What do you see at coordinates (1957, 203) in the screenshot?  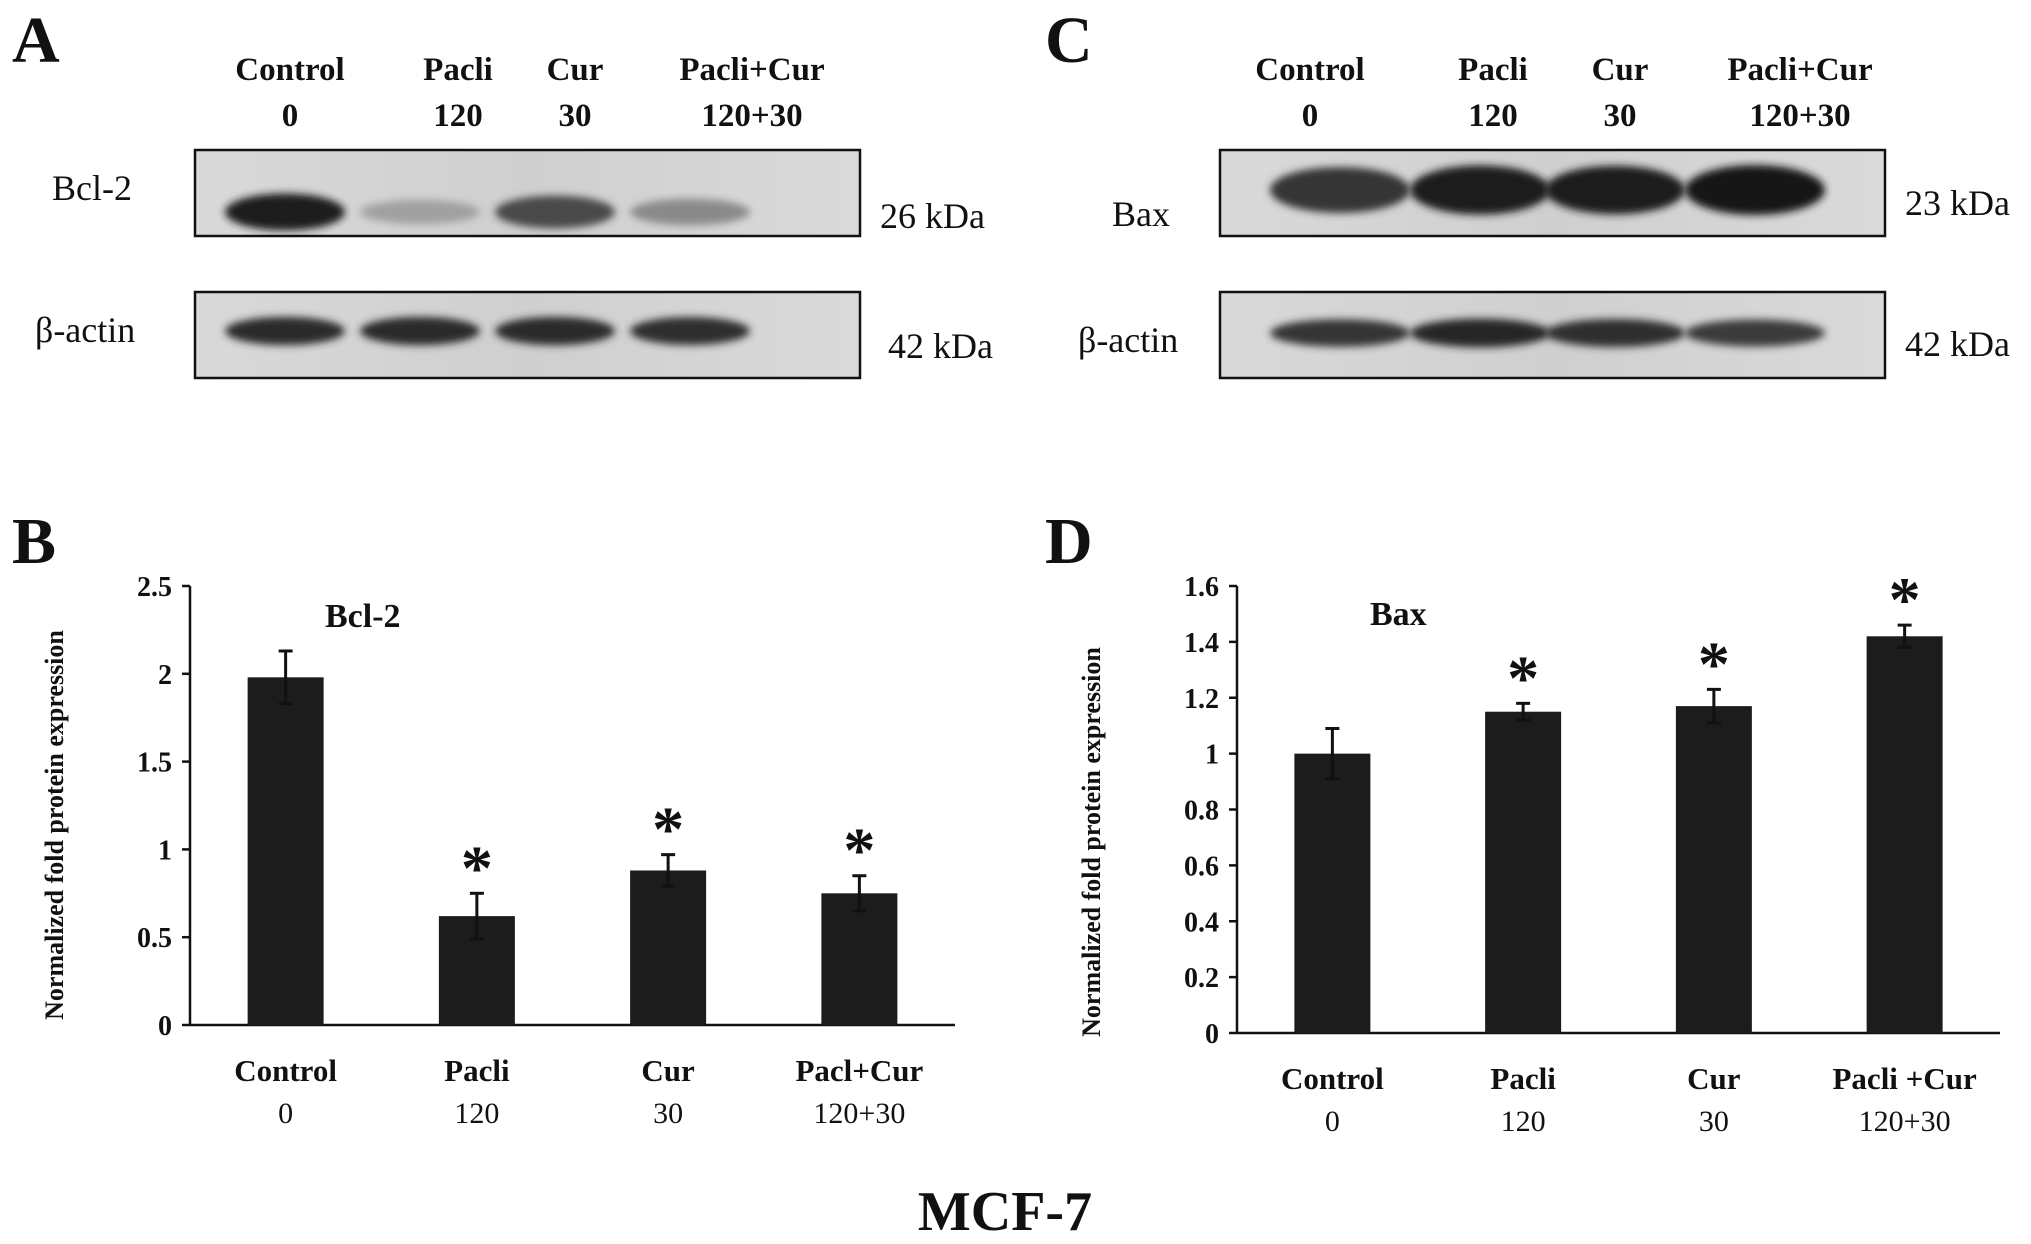 I see `kda-bax: 23 kDa` at bounding box center [1957, 203].